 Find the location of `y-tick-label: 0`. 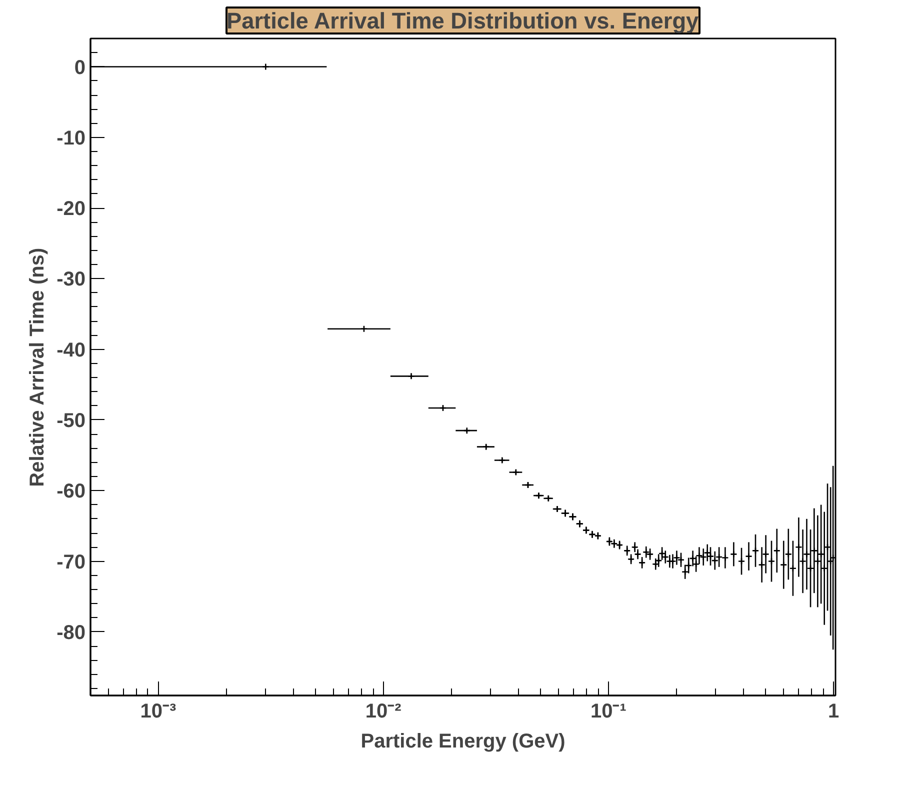

y-tick-label: 0 is located at coordinates (80, 67).